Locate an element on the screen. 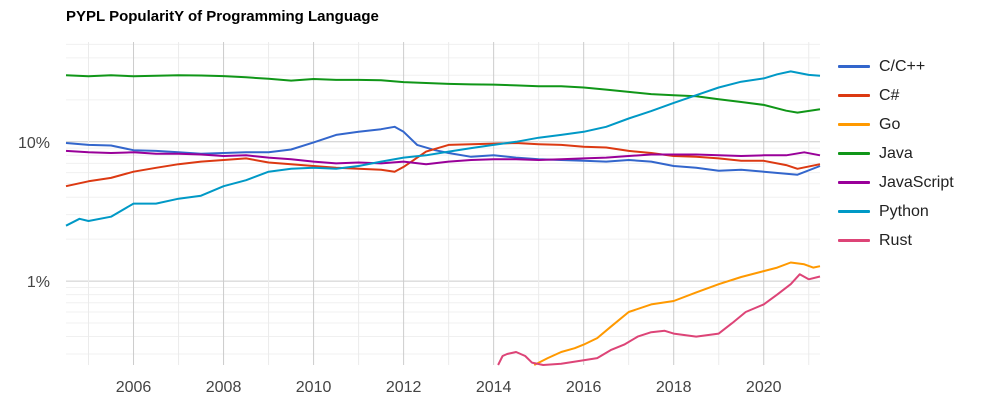 The image size is (987, 410). series-line-c-c is located at coordinates (443, 150).